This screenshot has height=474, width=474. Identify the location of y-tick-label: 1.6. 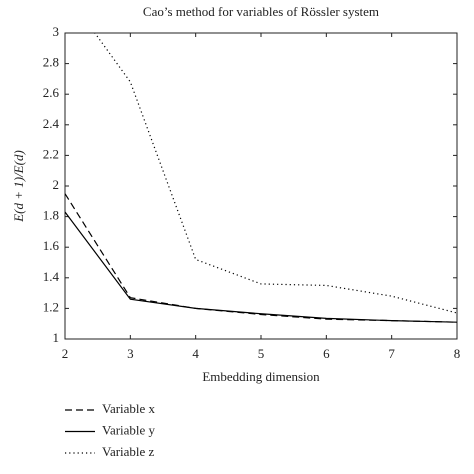
(51, 245).